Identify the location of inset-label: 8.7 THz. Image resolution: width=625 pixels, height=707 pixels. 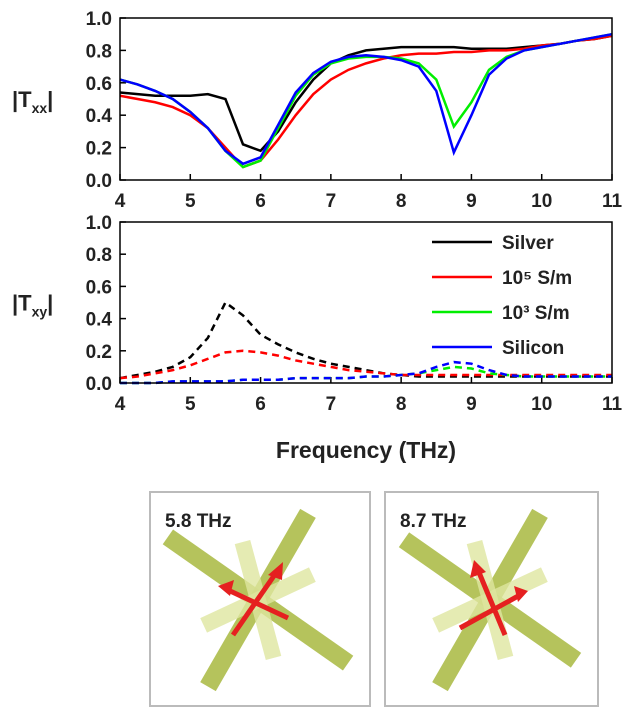
(433, 521).